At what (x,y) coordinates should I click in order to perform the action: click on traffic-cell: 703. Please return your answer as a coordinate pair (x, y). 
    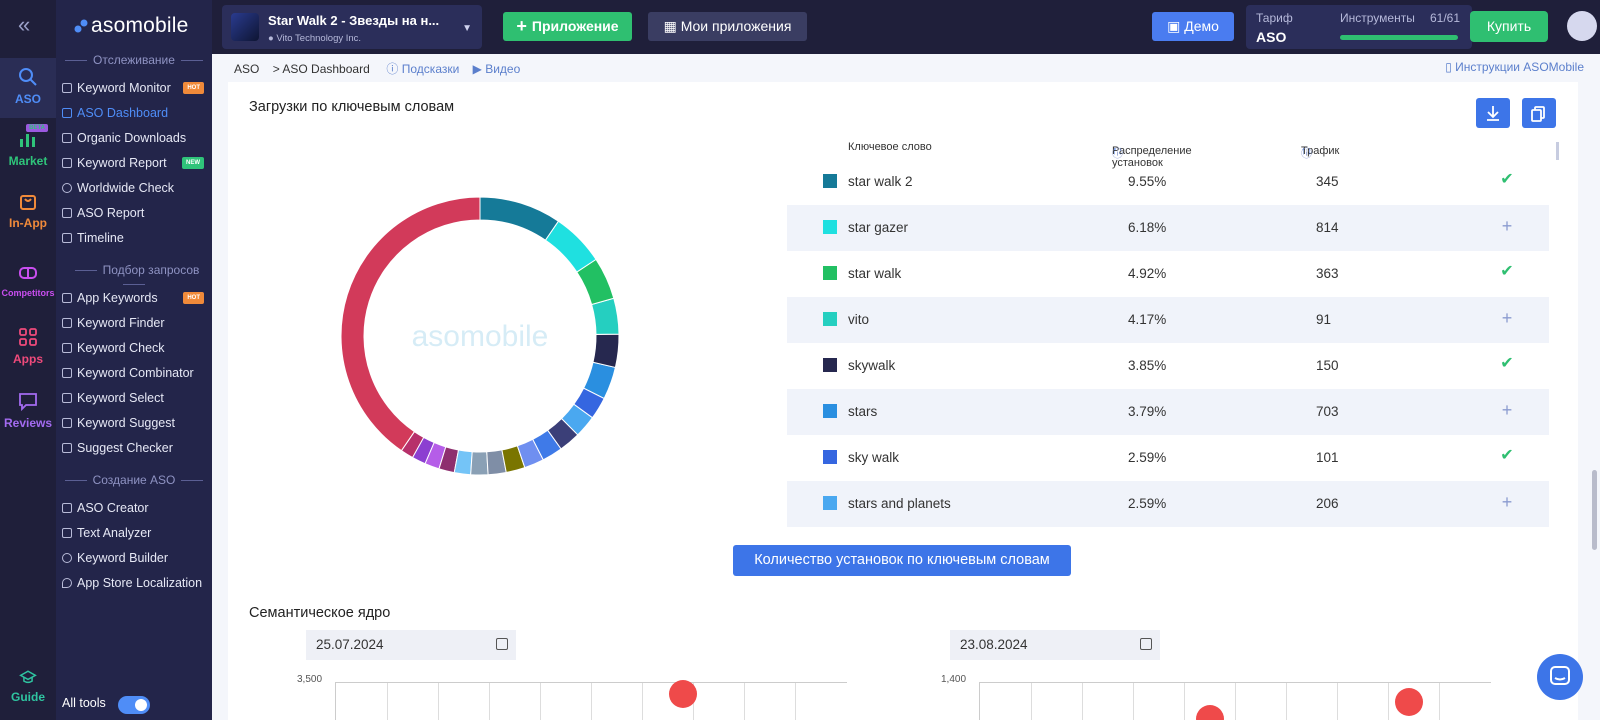
    Looking at the image, I should click on (1327, 411).